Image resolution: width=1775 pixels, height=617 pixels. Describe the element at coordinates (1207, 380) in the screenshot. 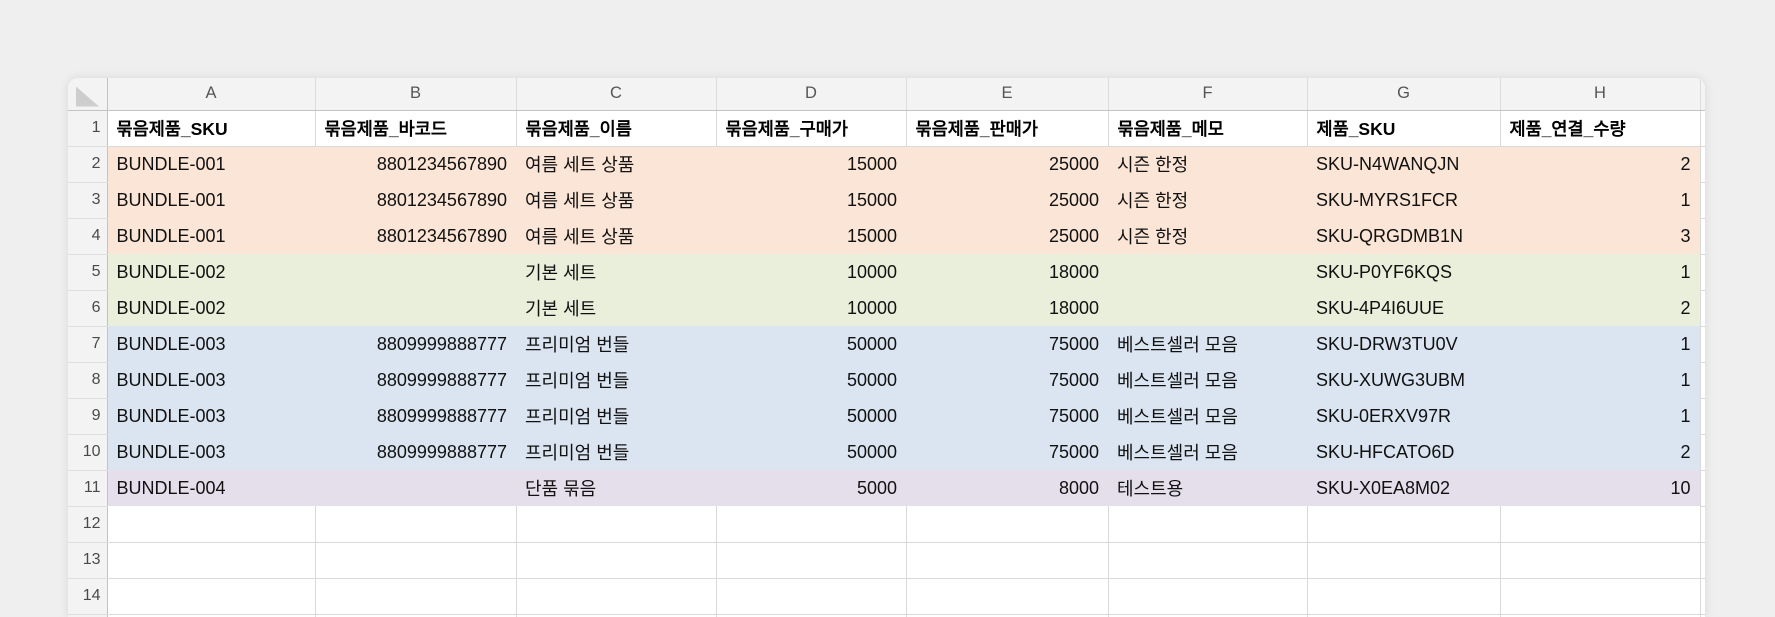

I see `cell-F8: 베스트셀러 모음` at that location.